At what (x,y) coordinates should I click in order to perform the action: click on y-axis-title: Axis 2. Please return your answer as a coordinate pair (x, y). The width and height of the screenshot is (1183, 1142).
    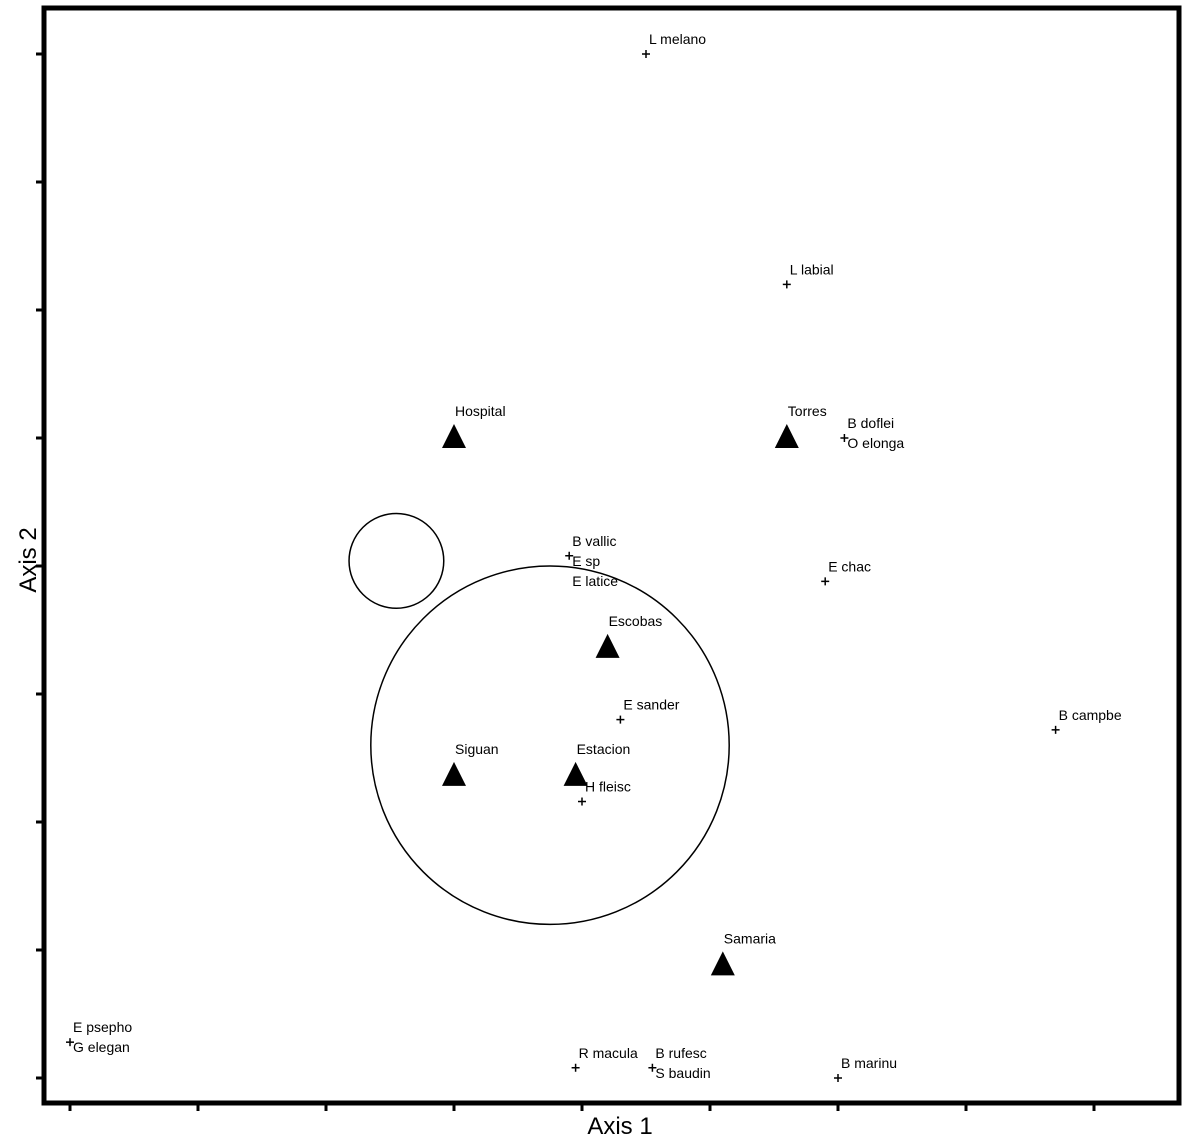
    Looking at the image, I should click on (28, 559).